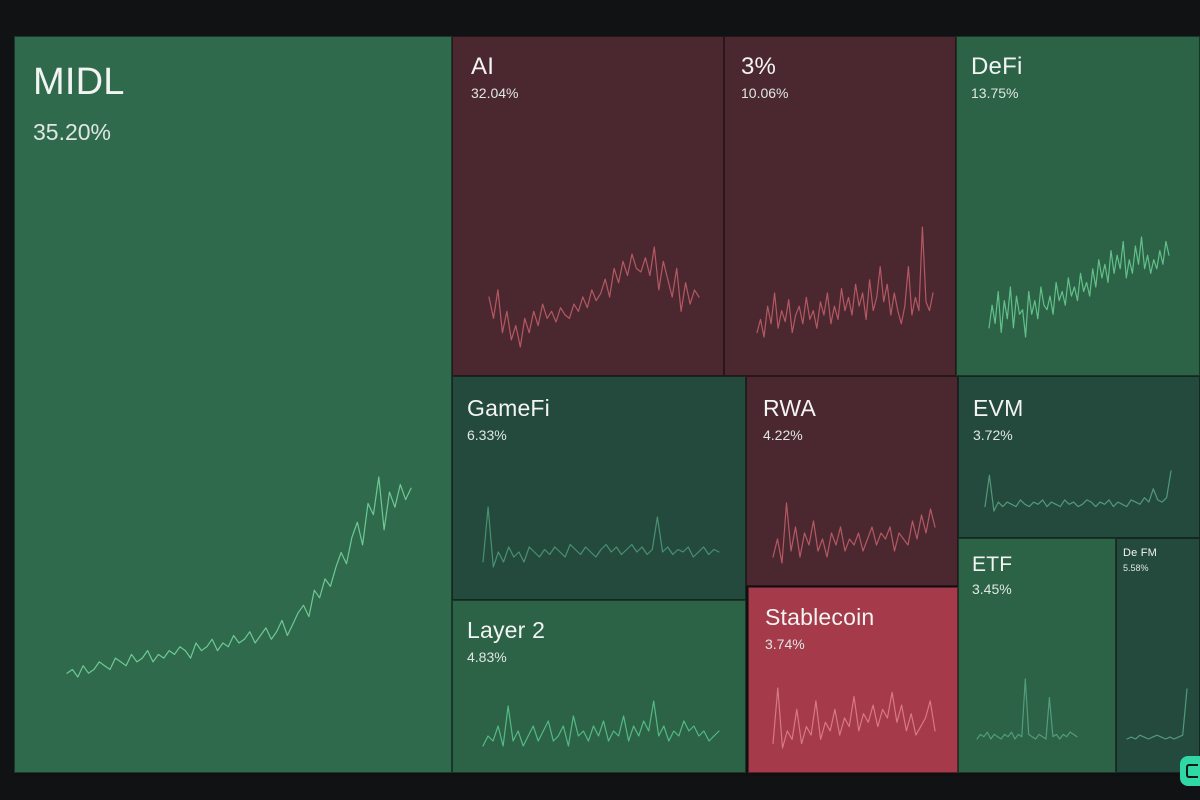  Describe the element at coordinates (993, 435) in the screenshot. I see `tile-change: 3.72%` at that location.